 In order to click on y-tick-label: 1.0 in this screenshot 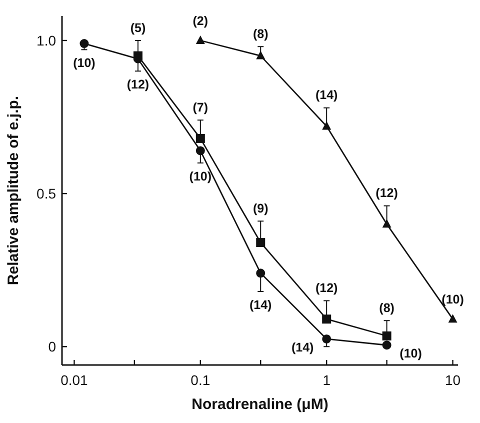, I will do `click(46, 40)`.